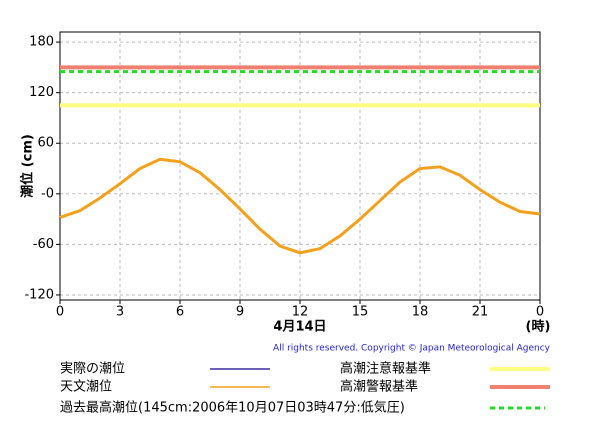  Describe the element at coordinates (41, 92) in the screenshot. I see `y-tick-label: 120` at that location.